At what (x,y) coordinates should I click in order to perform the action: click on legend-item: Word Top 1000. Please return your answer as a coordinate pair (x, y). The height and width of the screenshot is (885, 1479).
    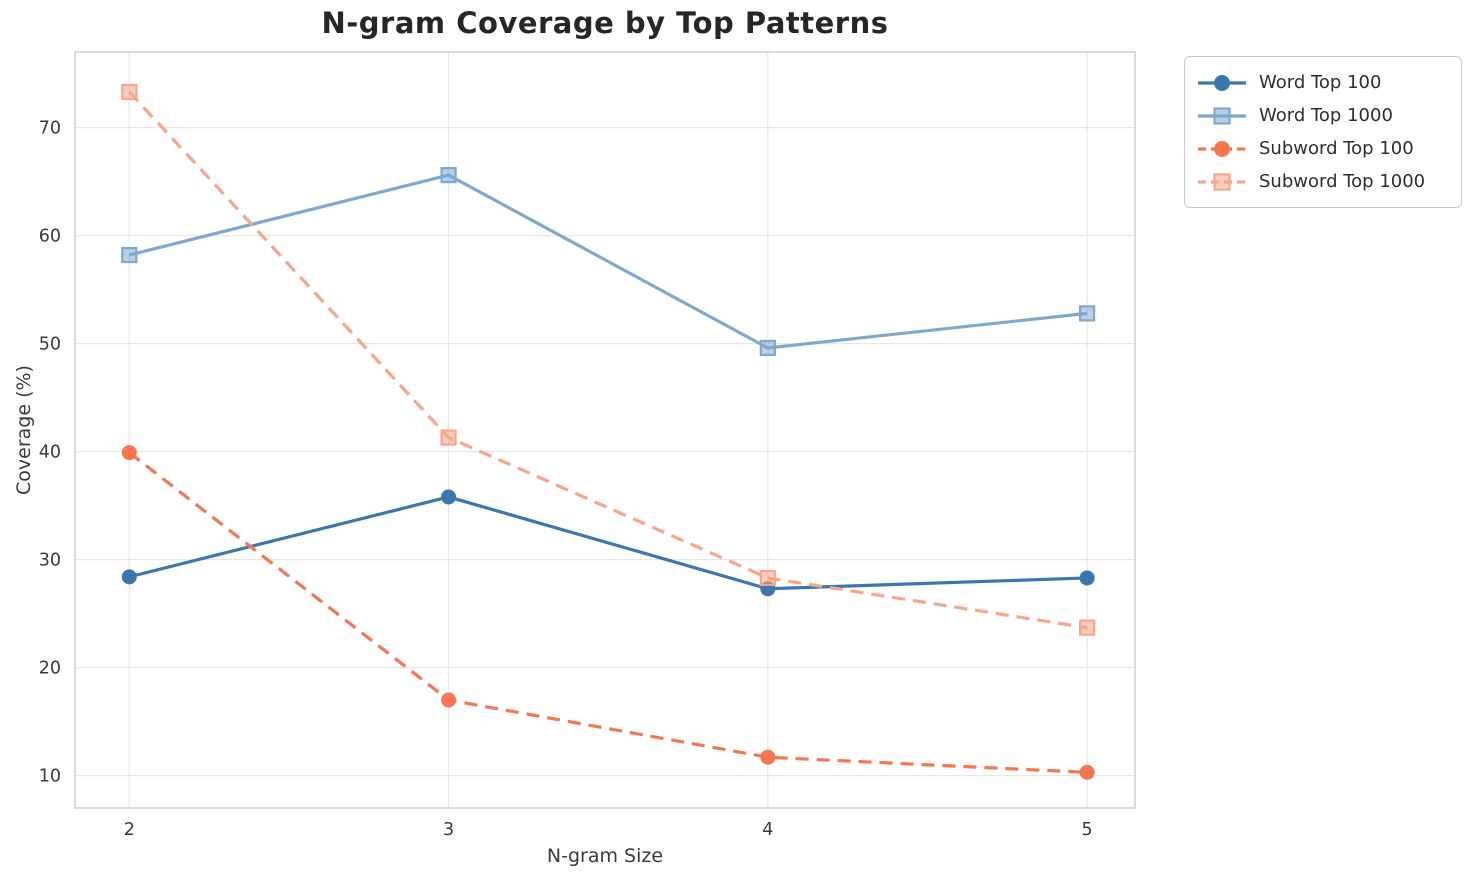
    Looking at the image, I should click on (1323, 115).